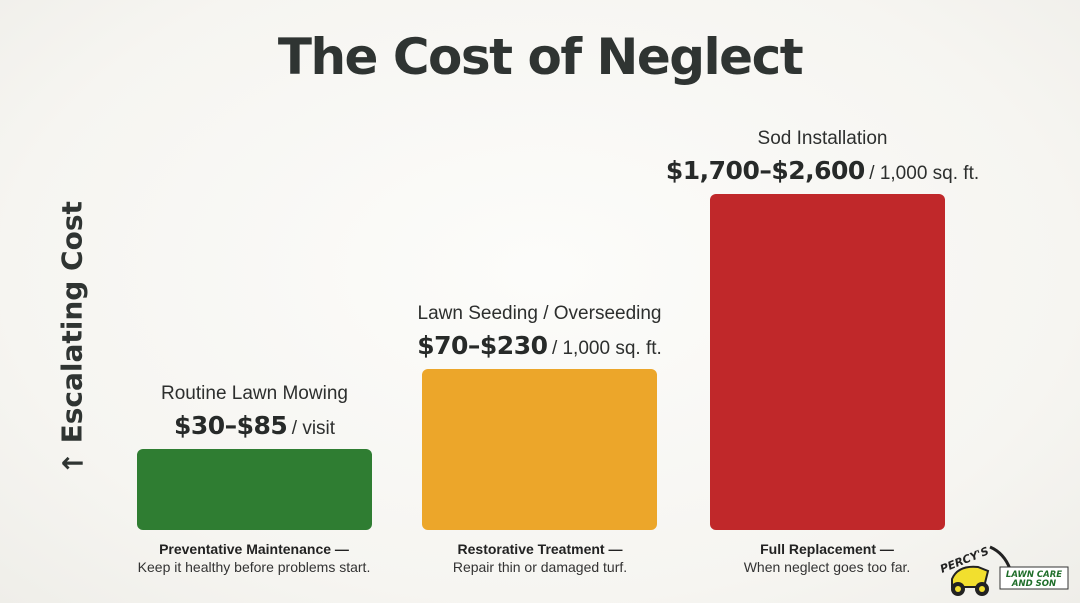  What do you see at coordinates (254, 489) in the screenshot?
I see `bar-preventative` at bounding box center [254, 489].